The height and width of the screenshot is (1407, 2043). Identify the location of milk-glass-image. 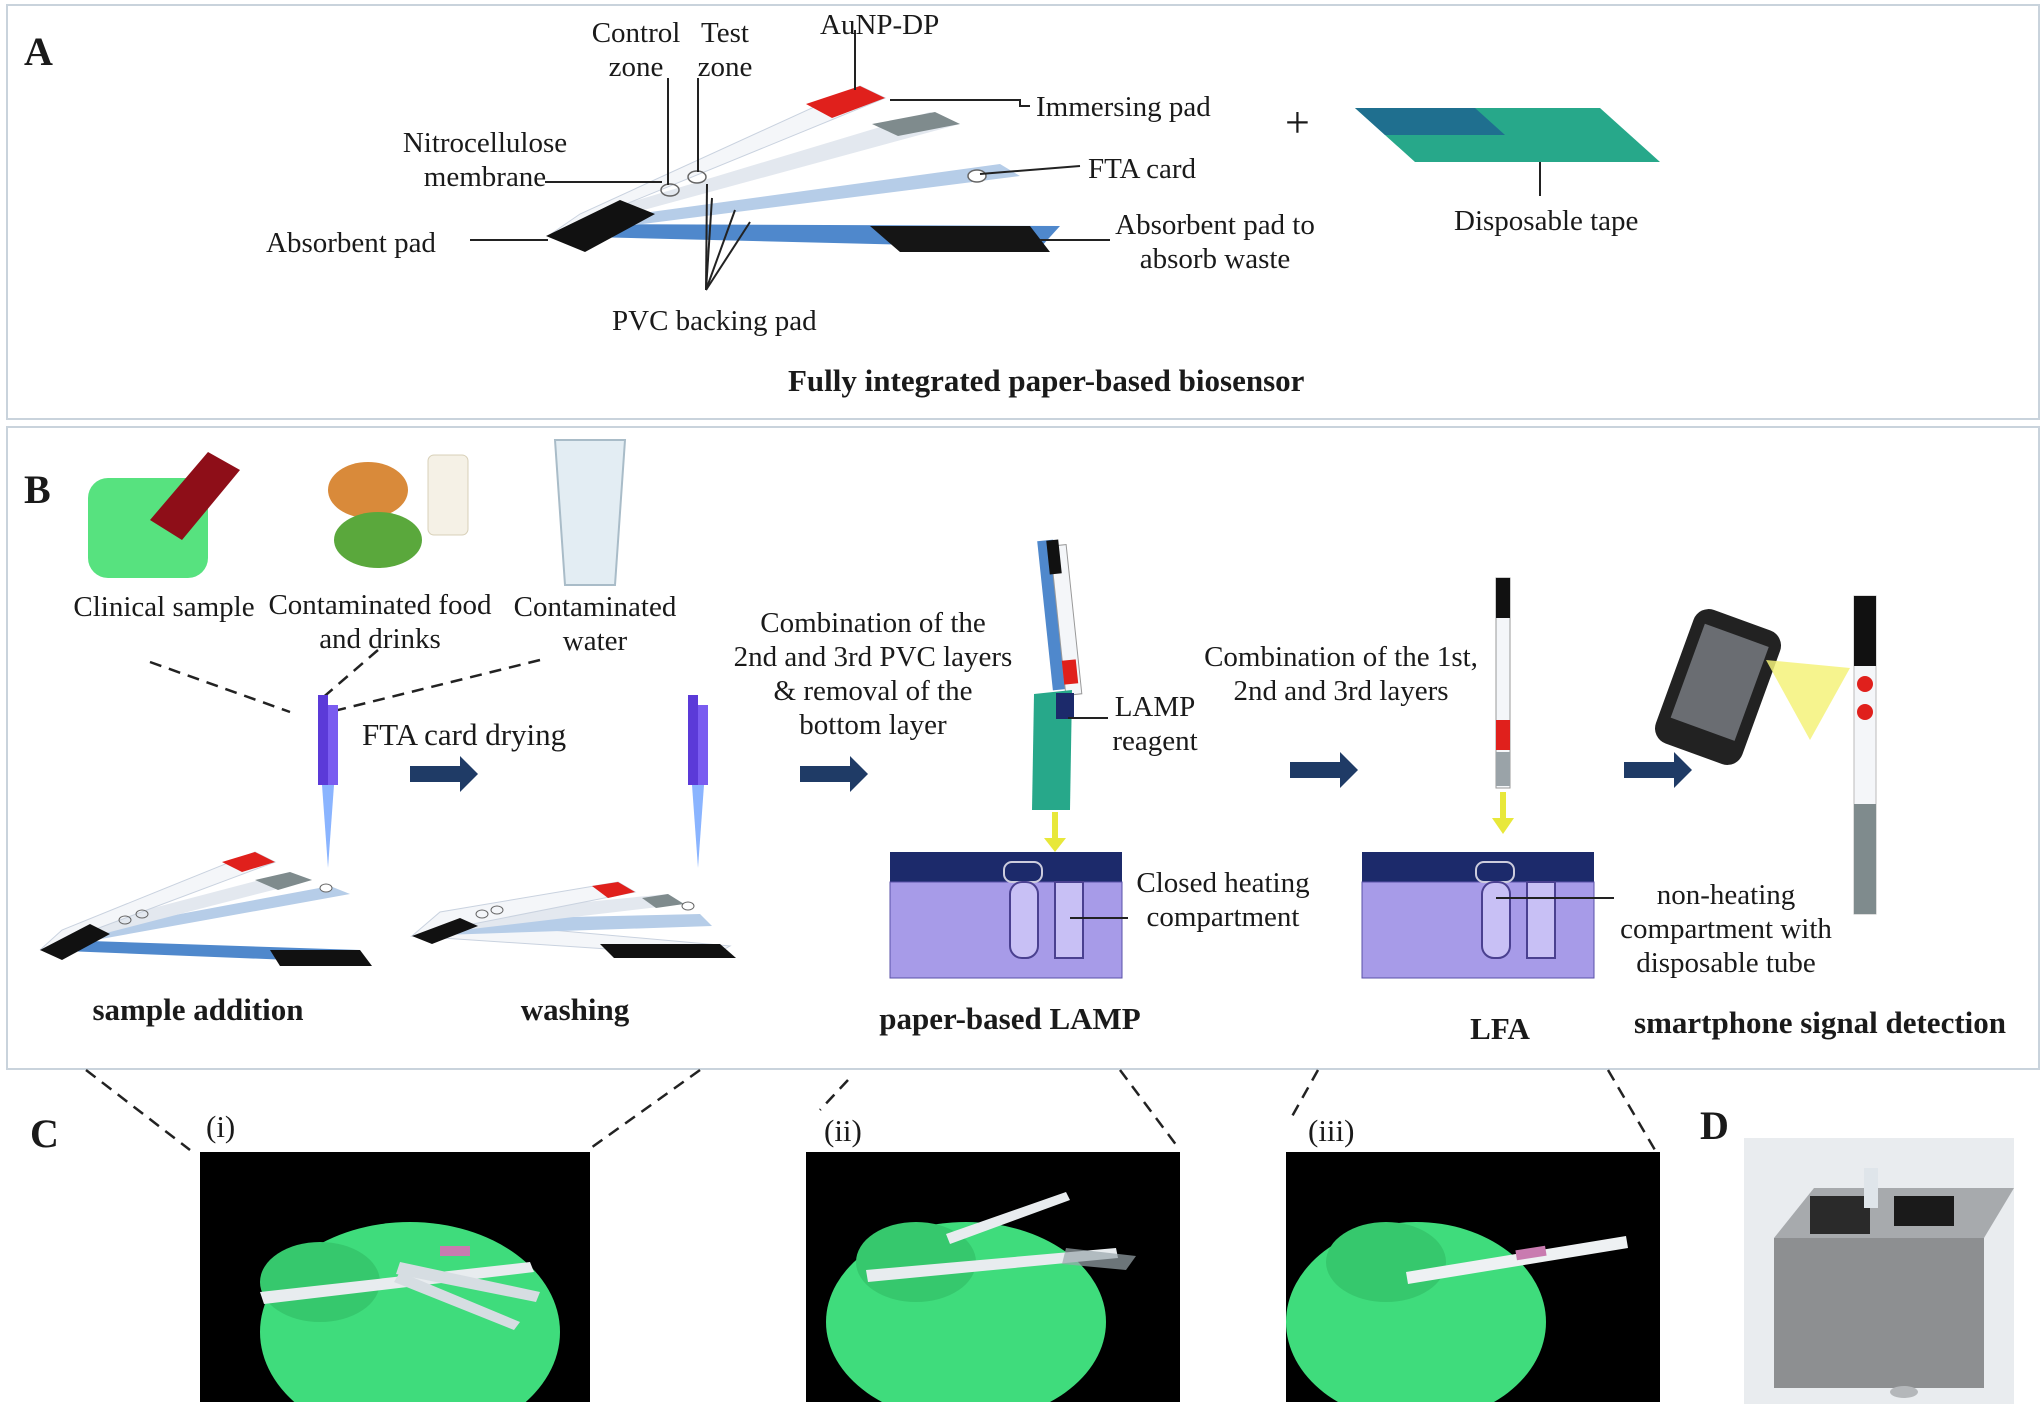
(448, 495).